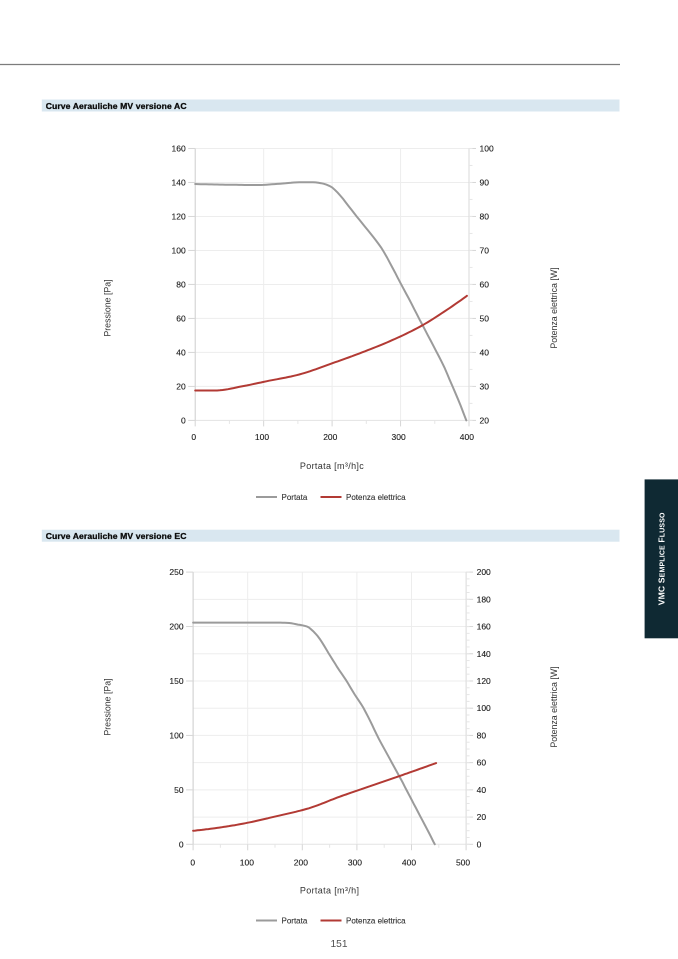 The width and height of the screenshot is (678, 959). I want to click on svg-text: 90, so click(485, 182).